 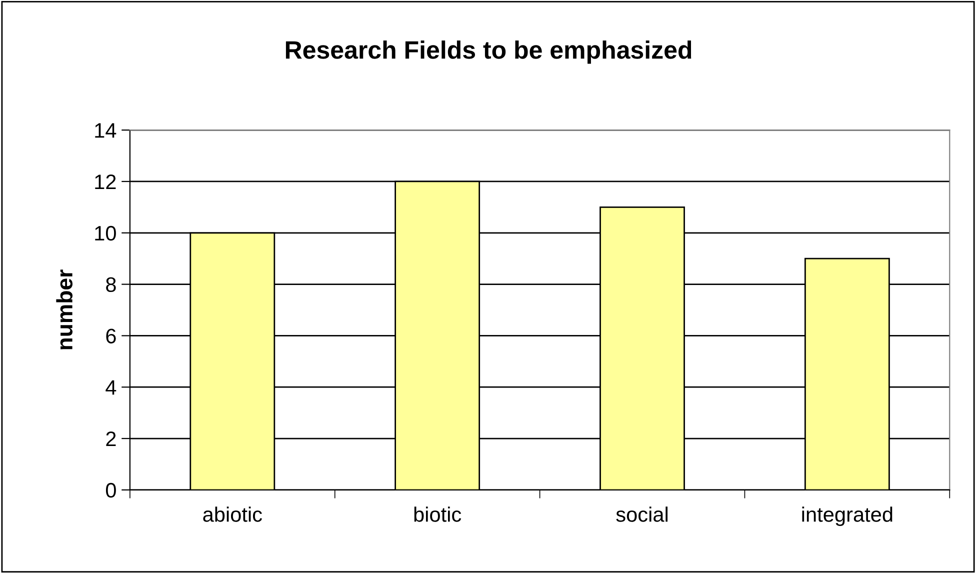 What do you see at coordinates (232, 514) in the screenshot?
I see `x-tick-label: abiotic` at bounding box center [232, 514].